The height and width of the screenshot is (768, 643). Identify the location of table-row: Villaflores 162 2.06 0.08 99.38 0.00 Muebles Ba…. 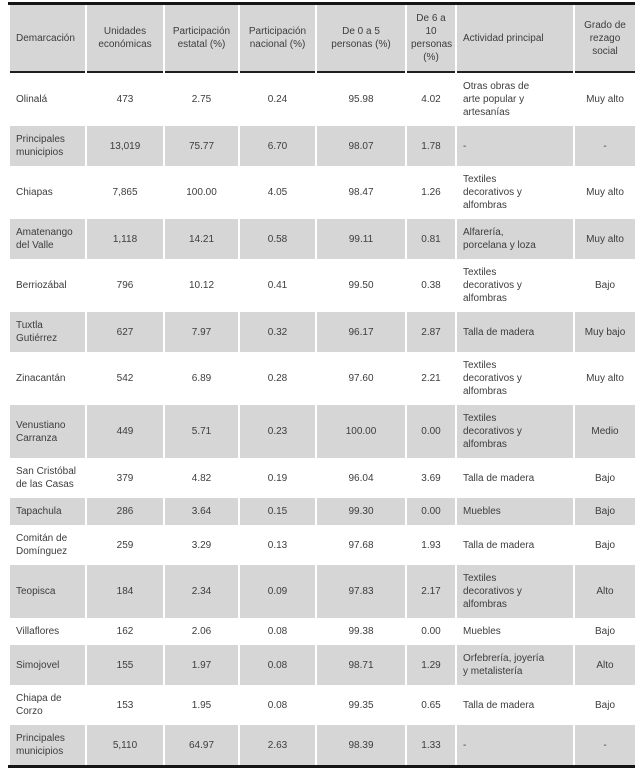
(322, 631).